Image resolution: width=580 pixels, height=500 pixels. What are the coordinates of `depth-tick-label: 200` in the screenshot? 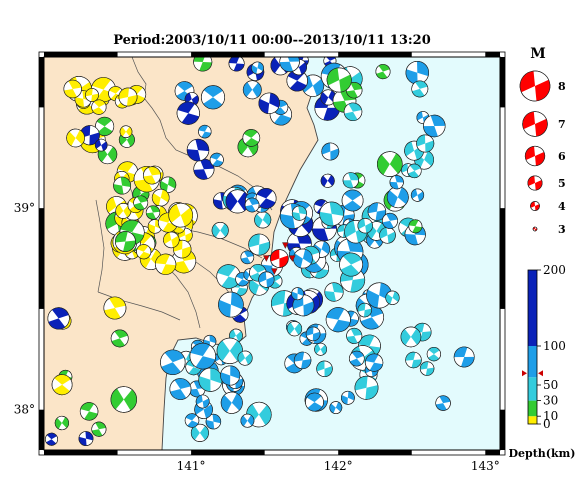 It's located at (554, 270).